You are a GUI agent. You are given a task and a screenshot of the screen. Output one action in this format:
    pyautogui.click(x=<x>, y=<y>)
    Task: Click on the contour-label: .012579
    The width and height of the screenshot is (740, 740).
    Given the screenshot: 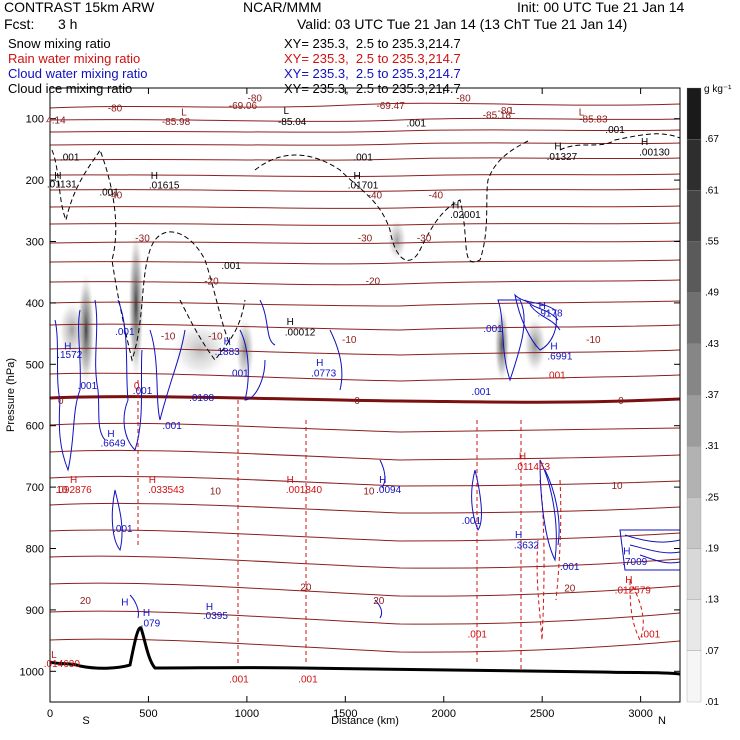 What is the action you would take?
    pyautogui.click(x=633, y=590)
    